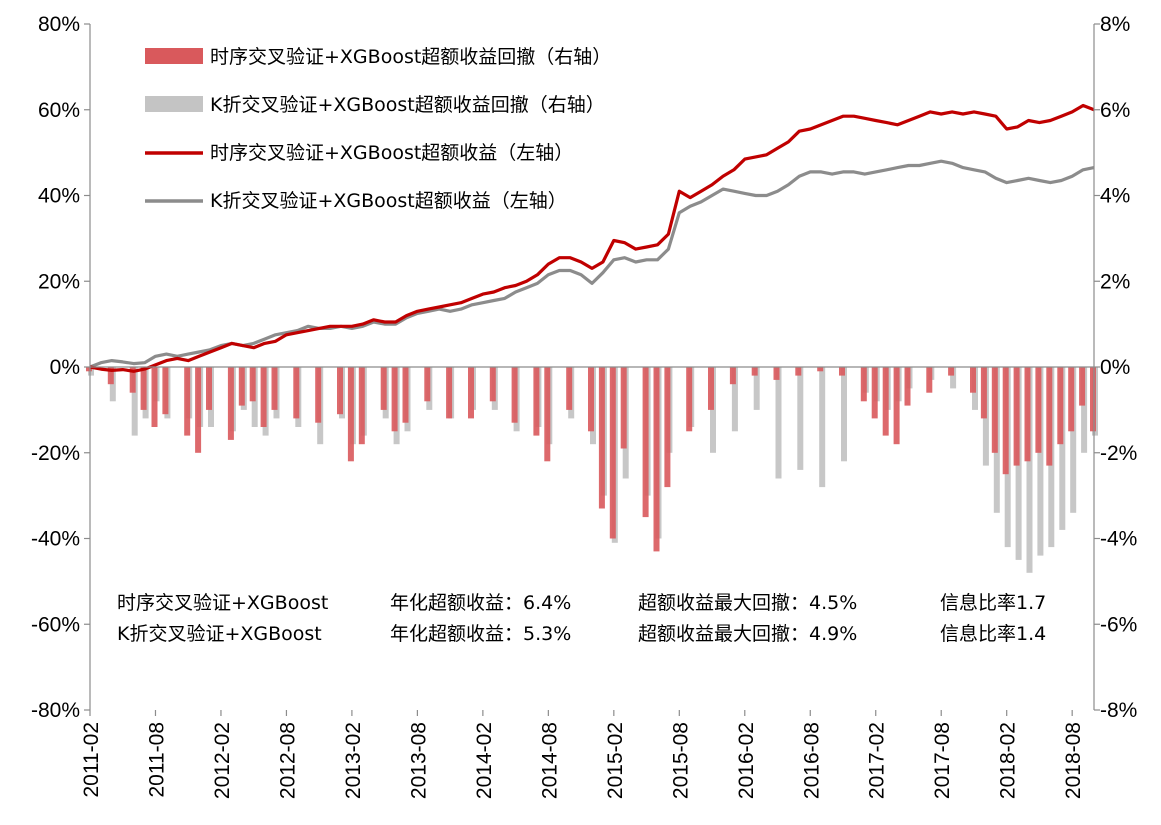  Describe the element at coordinates (55, 624) in the screenshot. I see `left-tick-label: -60%` at that location.